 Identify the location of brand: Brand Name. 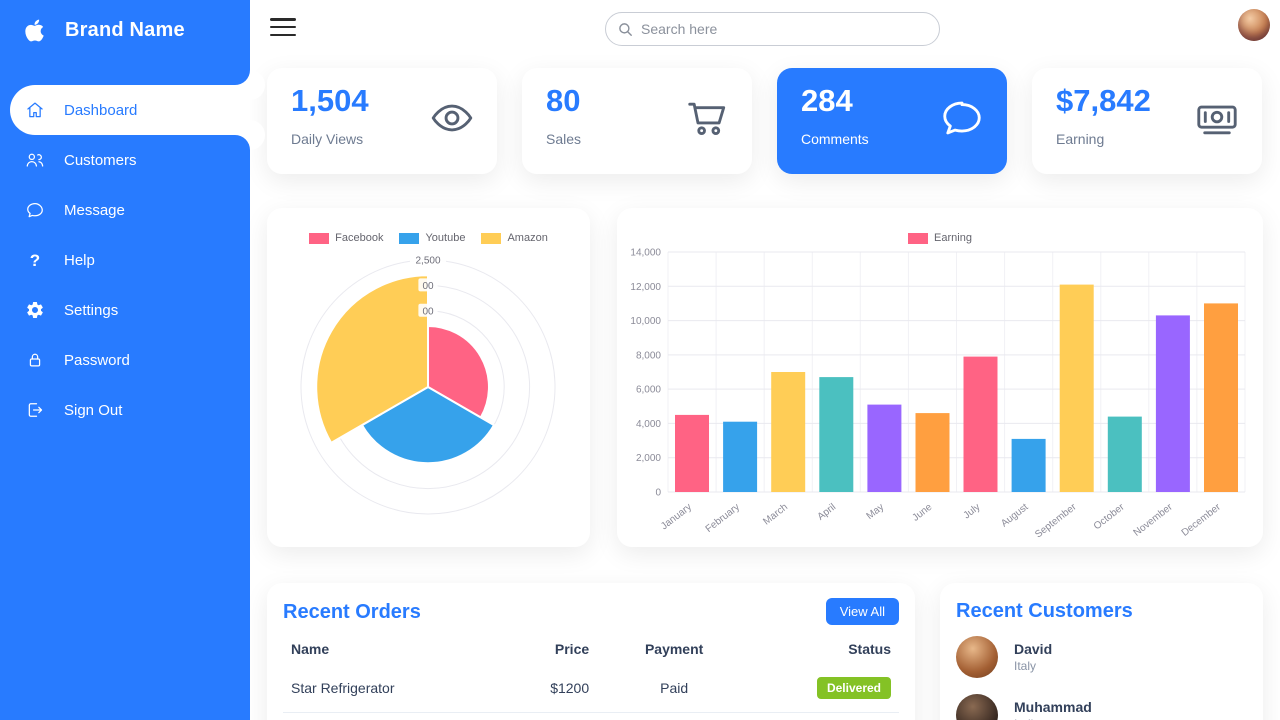
(125, 30).